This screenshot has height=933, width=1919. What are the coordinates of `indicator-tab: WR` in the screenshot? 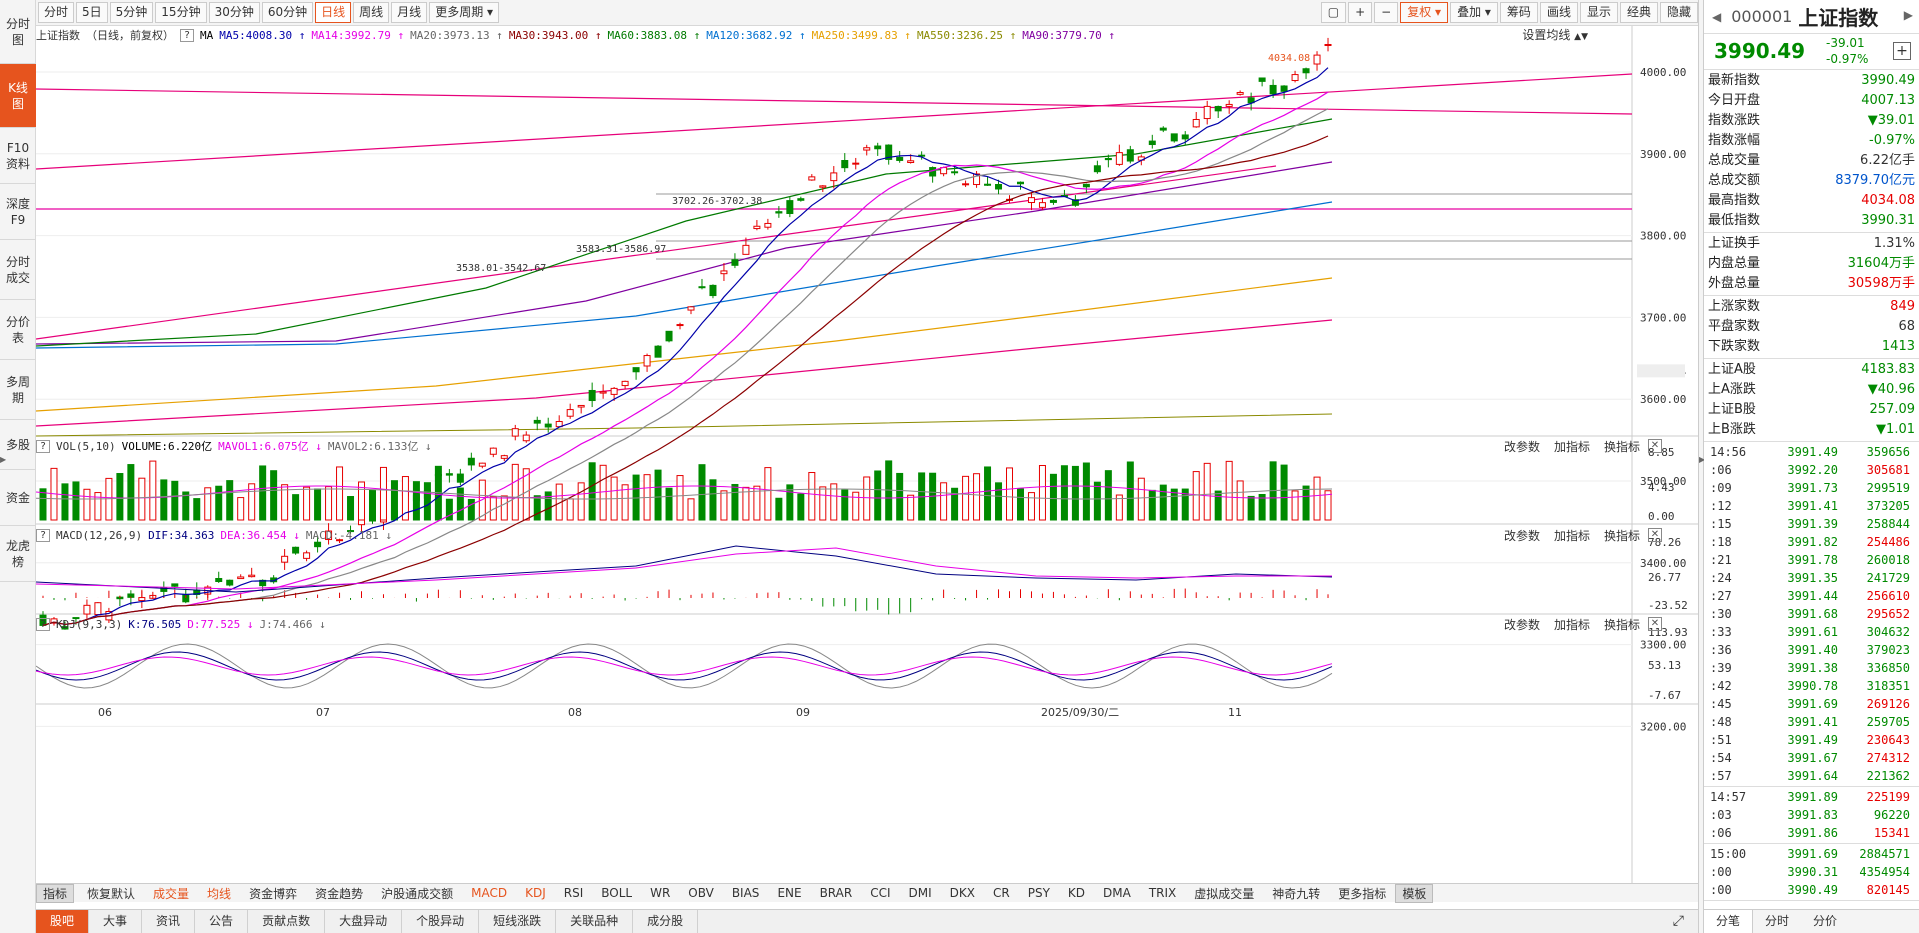 It's located at (660, 893).